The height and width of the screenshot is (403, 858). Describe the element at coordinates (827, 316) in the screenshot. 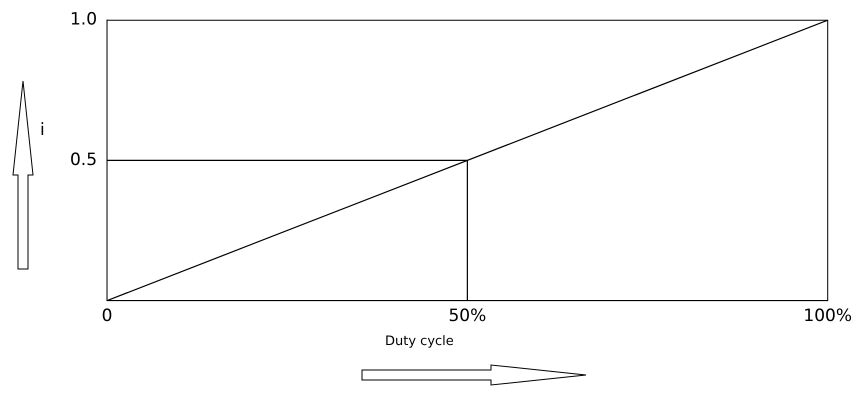

I see `x-tick-label: 100%` at that location.